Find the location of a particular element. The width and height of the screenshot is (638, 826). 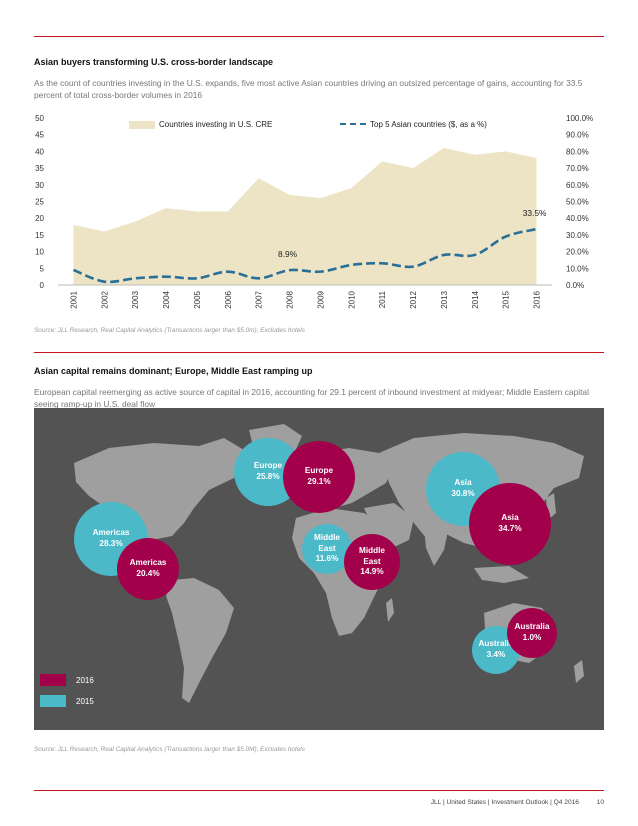

left-tick-label: 40 is located at coordinates (39, 151).